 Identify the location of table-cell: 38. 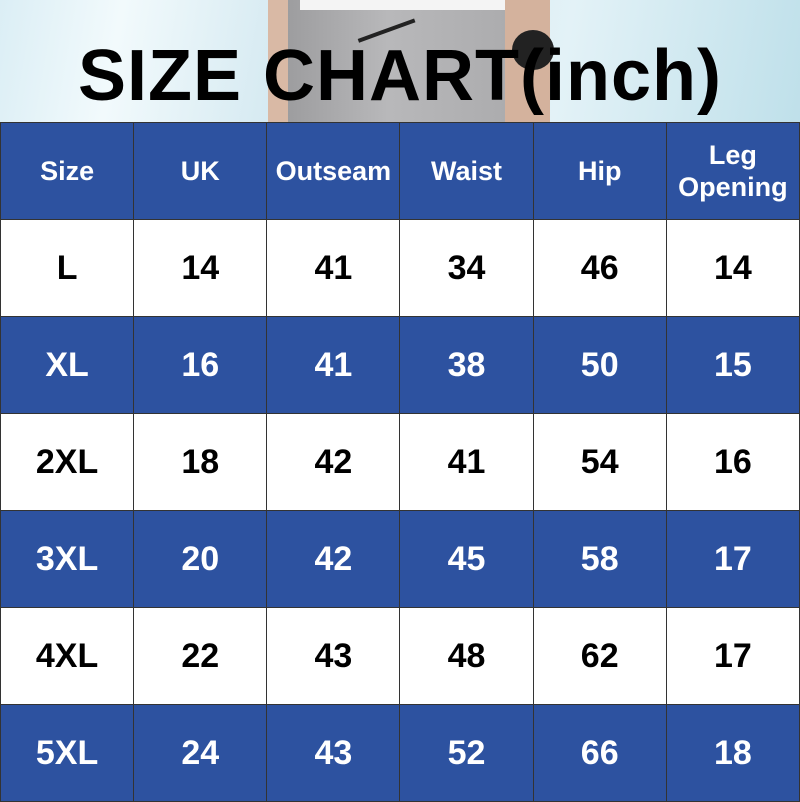
(466, 365).